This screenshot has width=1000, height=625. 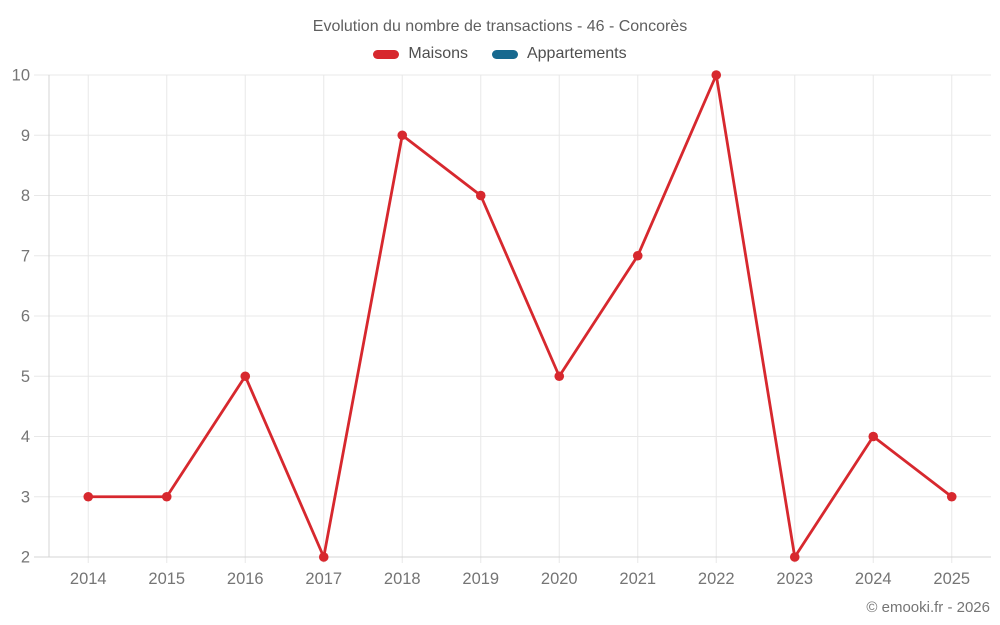 What do you see at coordinates (25, 136) in the screenshot?
I see `y-tick-label: 9` at bounding box center [25, 136].